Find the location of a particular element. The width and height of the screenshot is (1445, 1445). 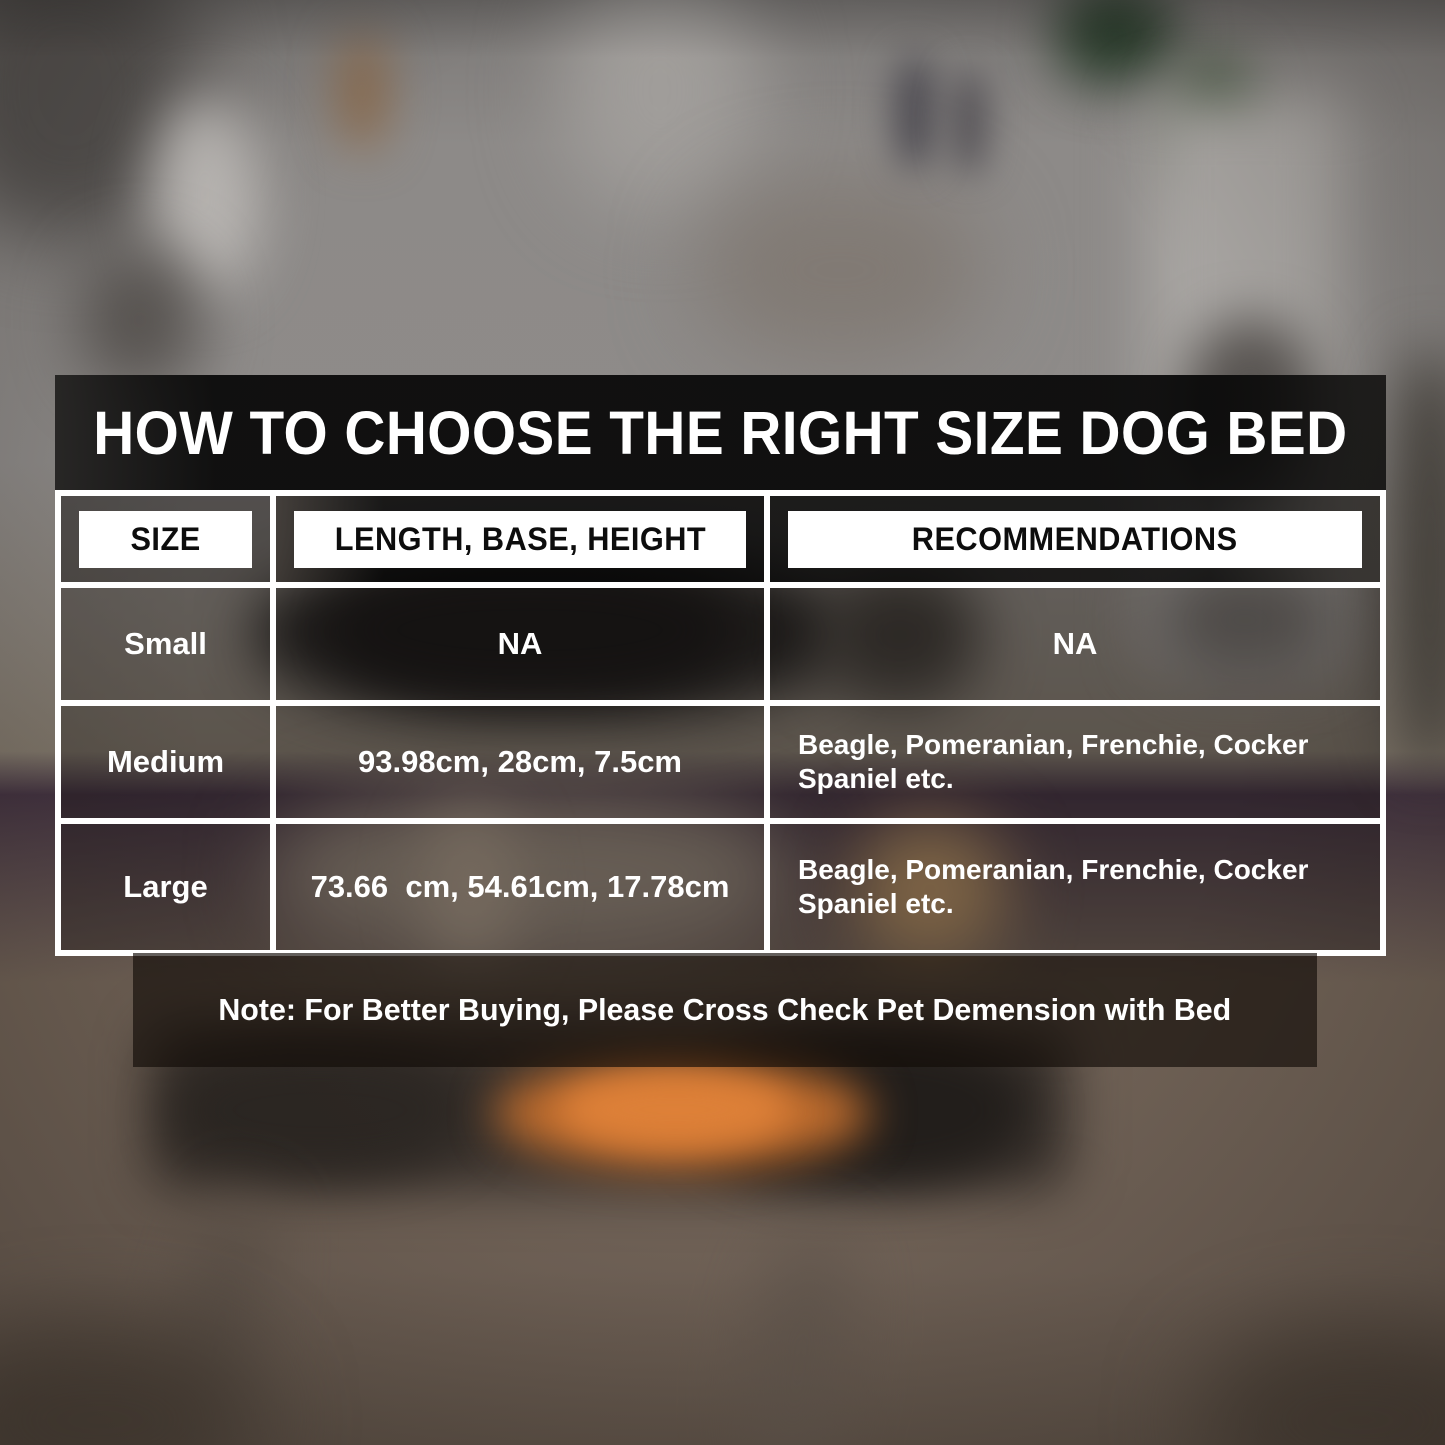

header-chip-dimensions: LENGTH, BASE, HEIGHT is located at coordinates (520, 539).